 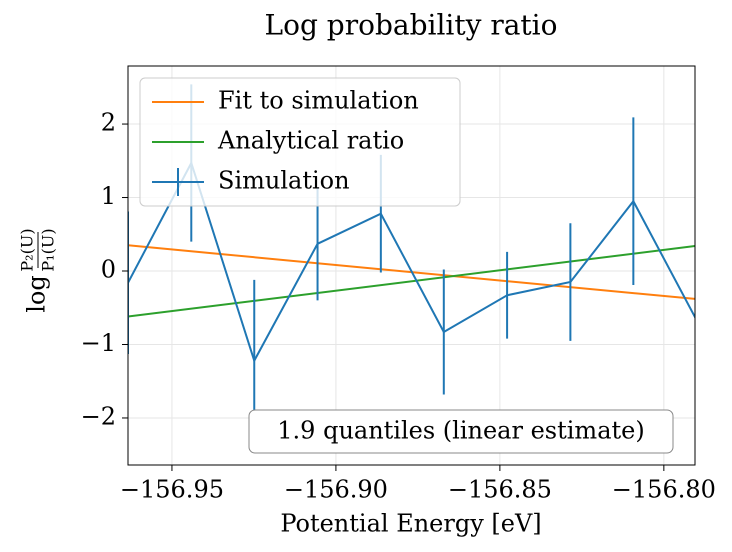 I want to click on y-tick-label: 0, so click(x=108, y=270).